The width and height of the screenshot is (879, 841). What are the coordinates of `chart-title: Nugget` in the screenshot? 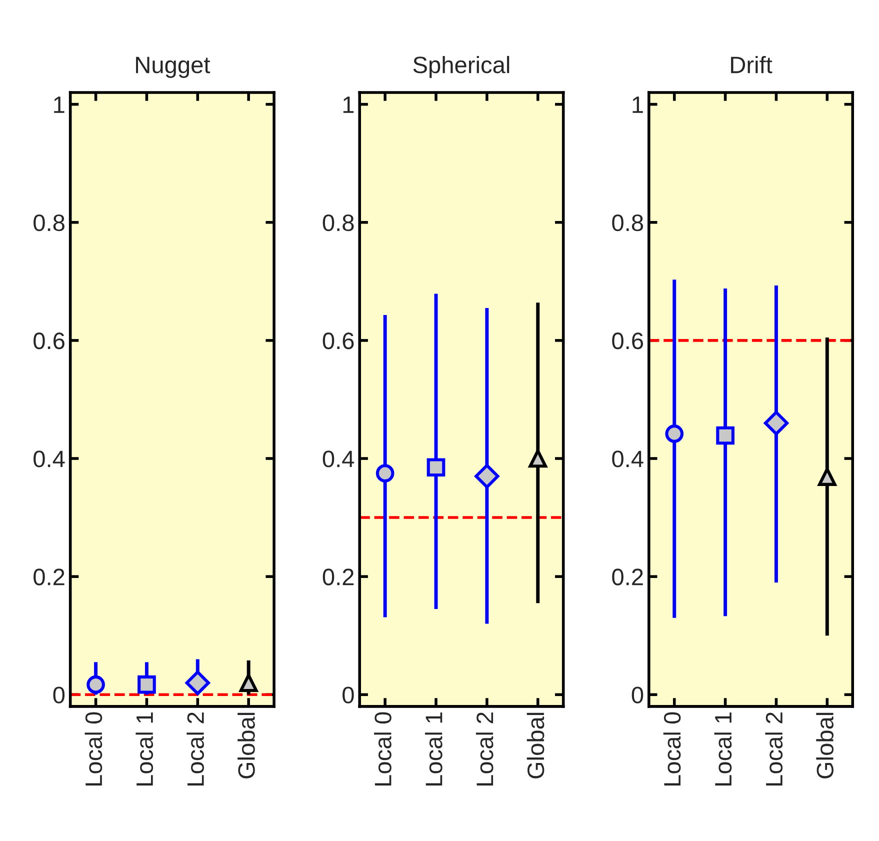 It's located at (173, 67).